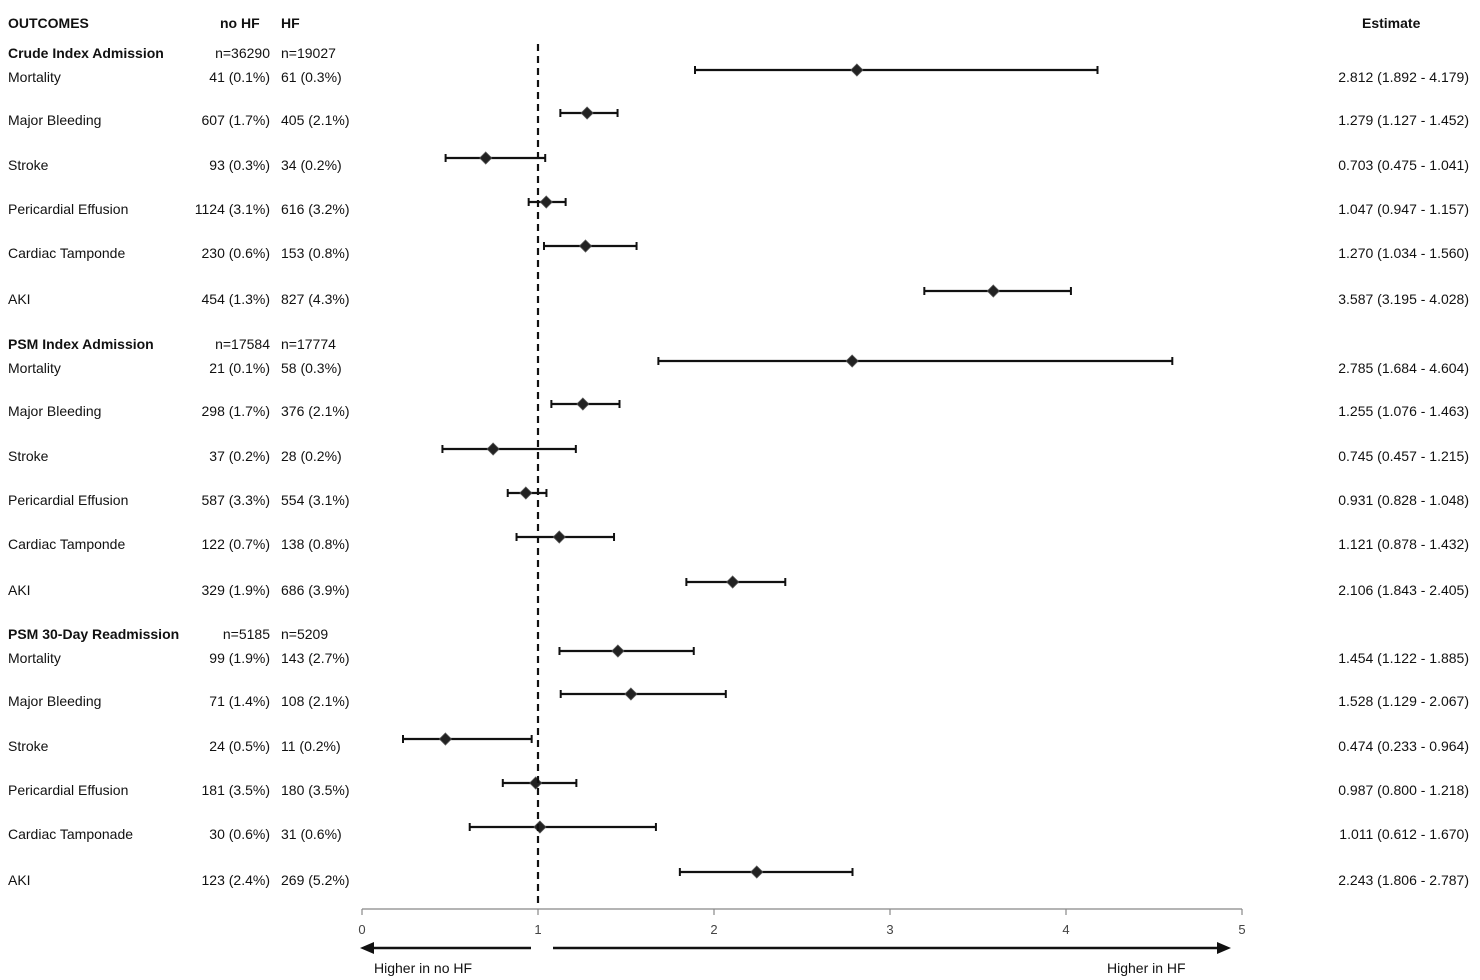  Describe the element at coordinates (1403, 165) in the screenshot. I see `estimate-text: 0.703 (0.475 - 1.041)` at that location.